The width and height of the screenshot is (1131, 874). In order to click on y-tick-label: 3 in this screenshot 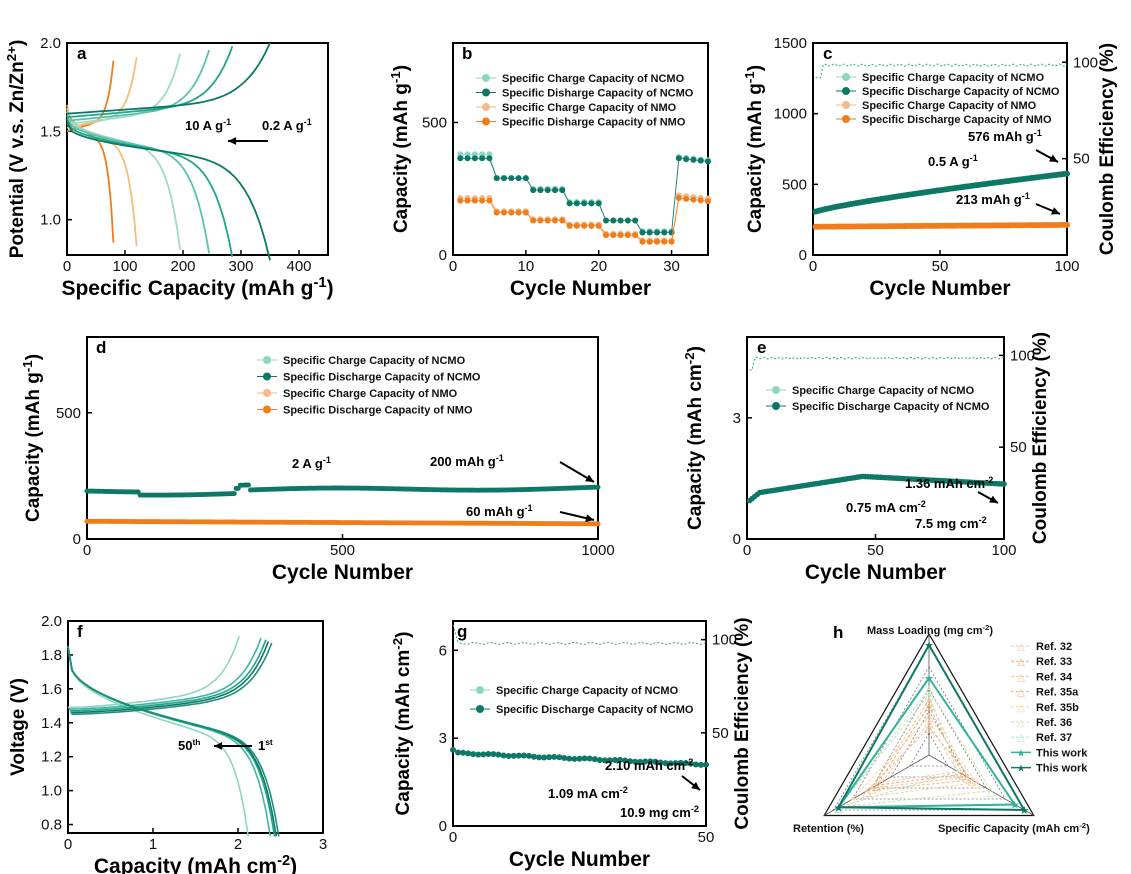, I will do `click(443, 738)`.